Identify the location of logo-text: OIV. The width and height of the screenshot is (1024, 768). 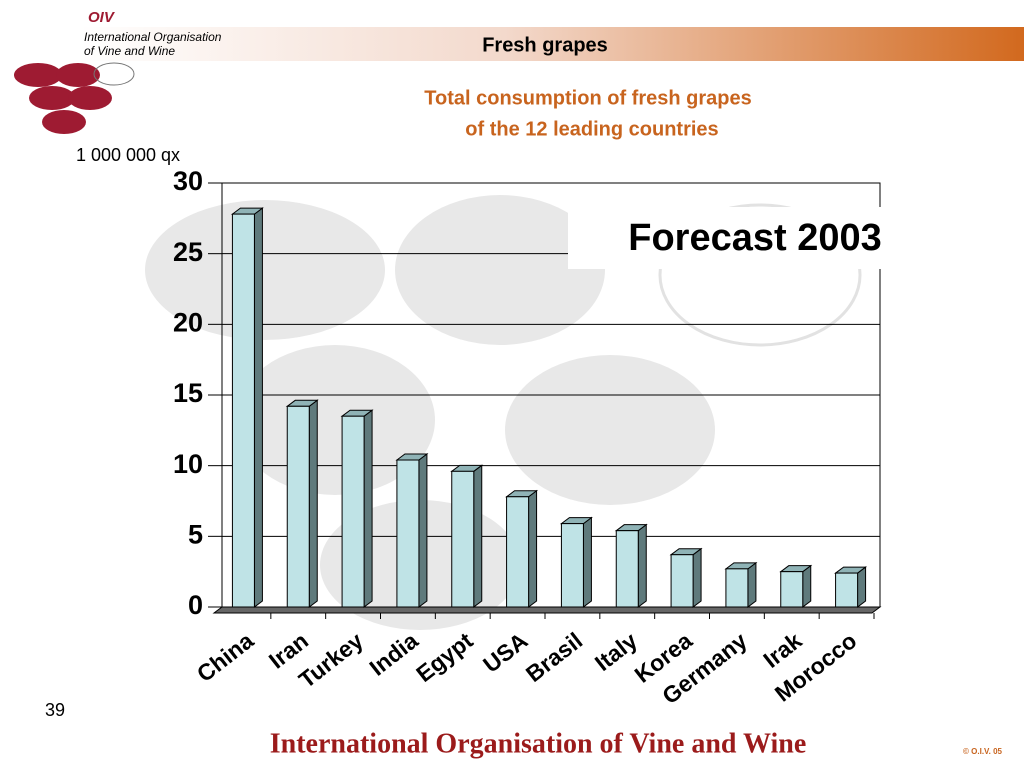
(102, 17).